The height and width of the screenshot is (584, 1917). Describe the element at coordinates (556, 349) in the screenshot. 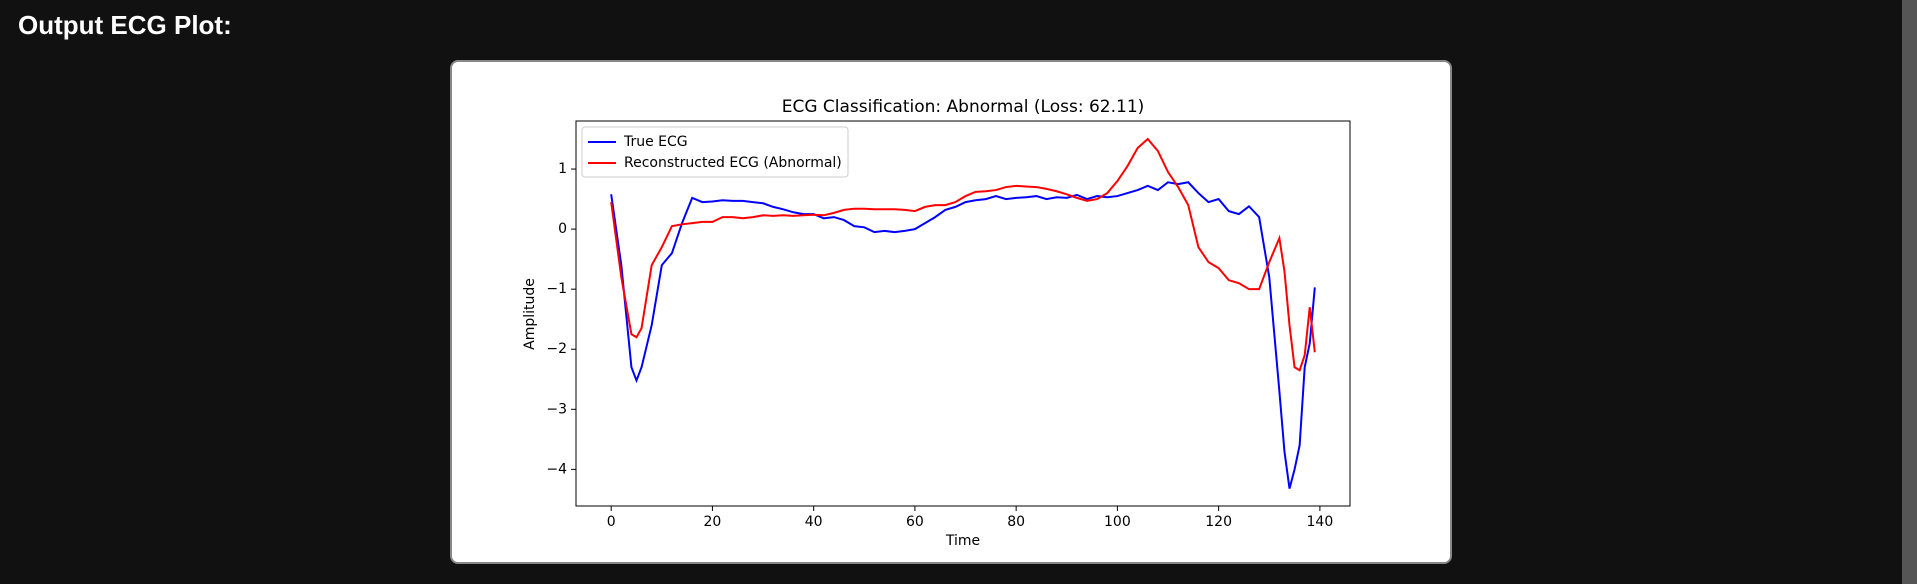

I see `y-tick-label: −2` at that location.